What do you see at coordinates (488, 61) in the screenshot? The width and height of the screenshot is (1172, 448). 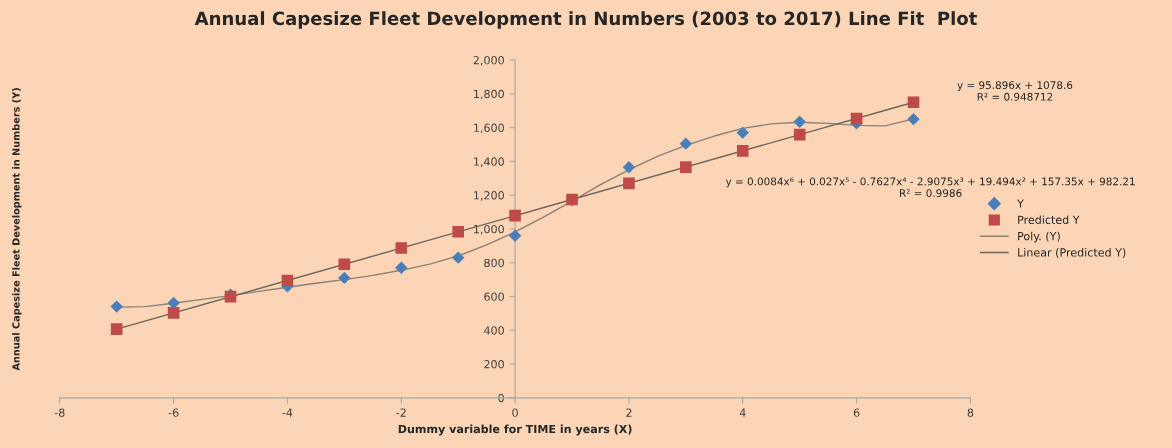 I see `y-tick-label: 2,000` at bounding box center [488, 61].